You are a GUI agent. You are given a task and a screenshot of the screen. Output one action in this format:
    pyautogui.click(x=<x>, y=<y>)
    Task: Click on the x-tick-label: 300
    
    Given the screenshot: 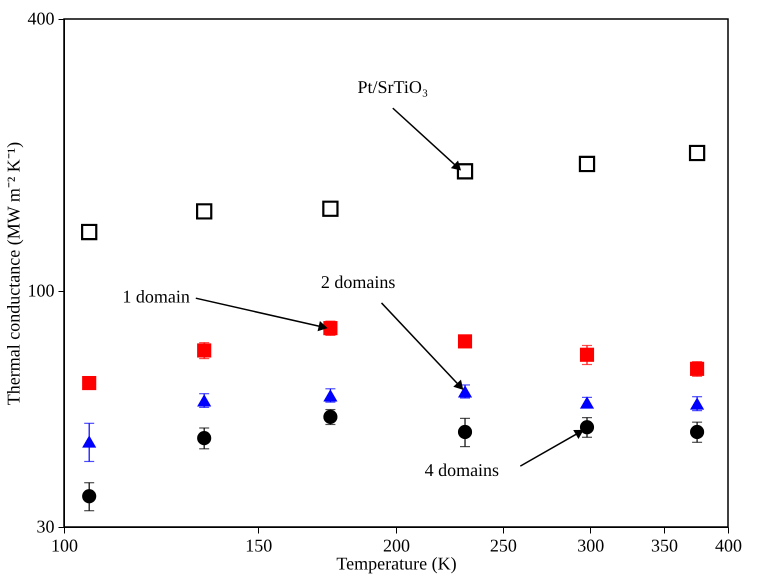 What is the action you would take?
    pyautogui.click(x=590, y=546)
    